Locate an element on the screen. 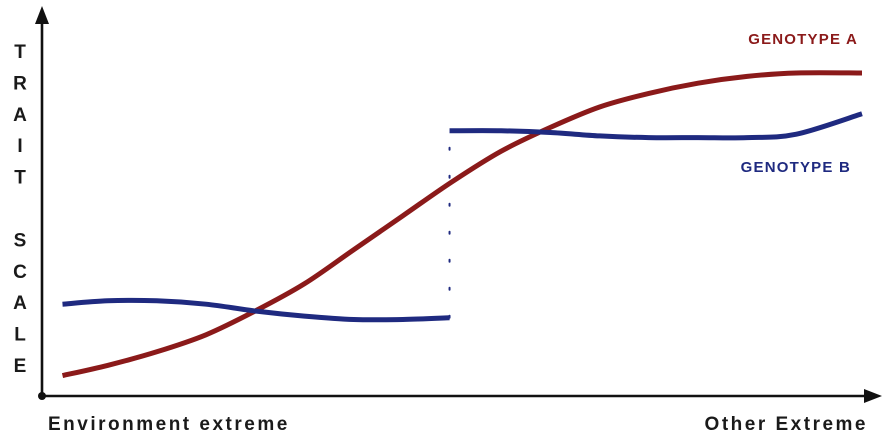  x-axis-label-left: Environment extreme is located at coordinates (169, 424).